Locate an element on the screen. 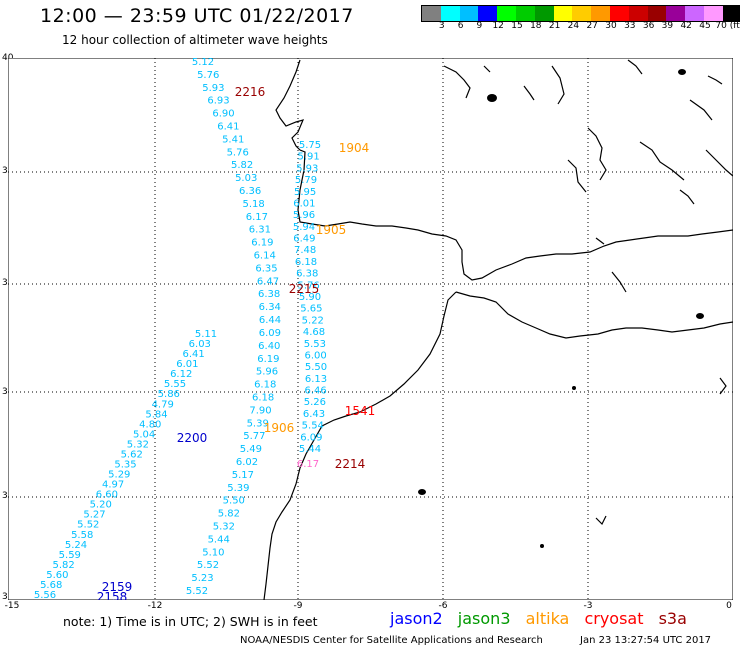 Image resolution: width=740 pixels, height=650 pixels. swh-value: 5.50 is located at coordinates (234, 501).